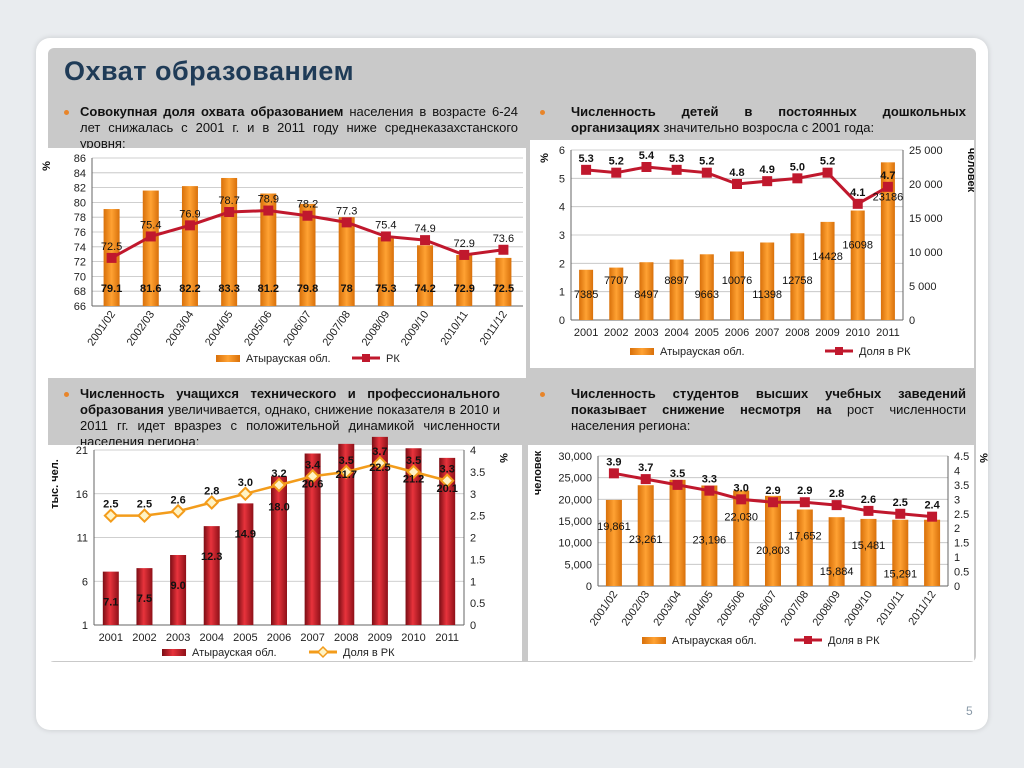  Describe the element at coordinates (586, 333) in the screenshot. I see `x-tick-label: 2001` at that location.